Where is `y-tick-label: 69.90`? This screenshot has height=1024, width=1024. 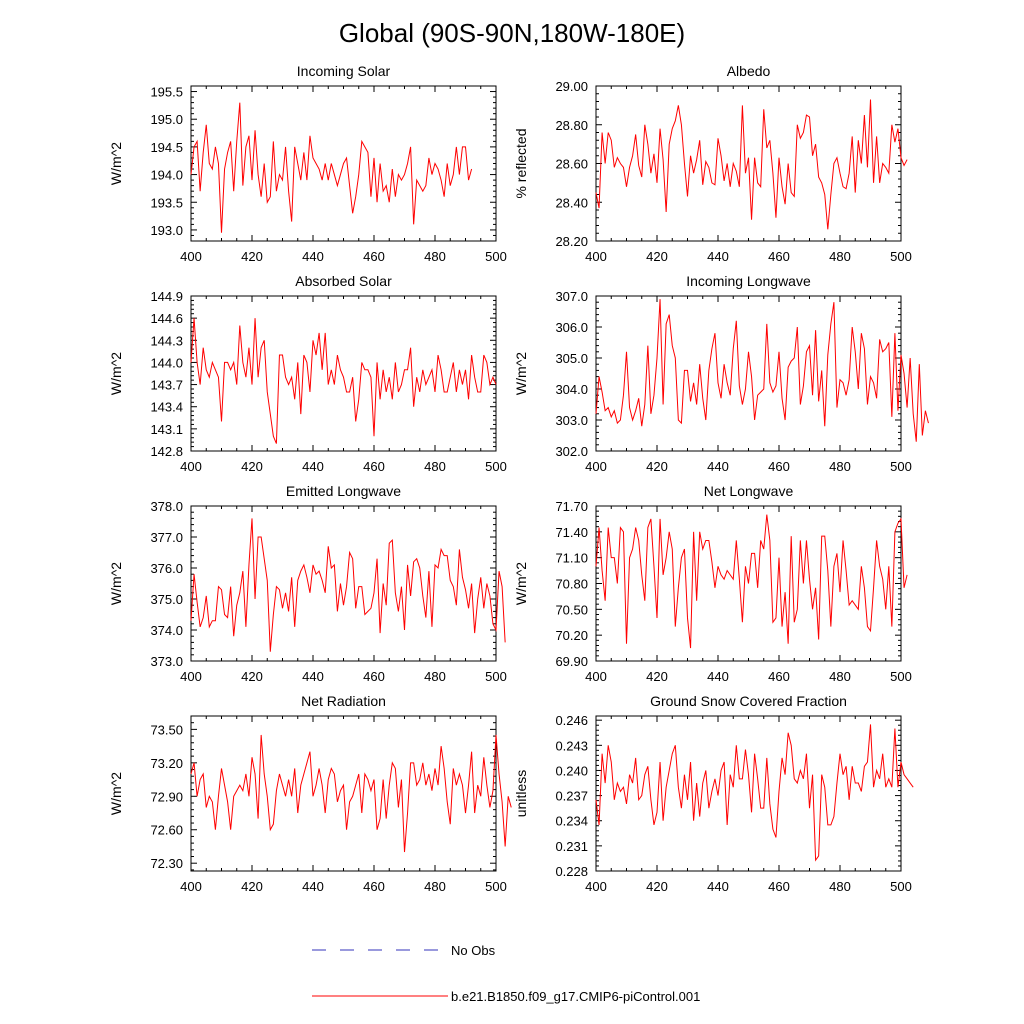
y-tick-label: 69.90 is located at coordinates (571, 661).